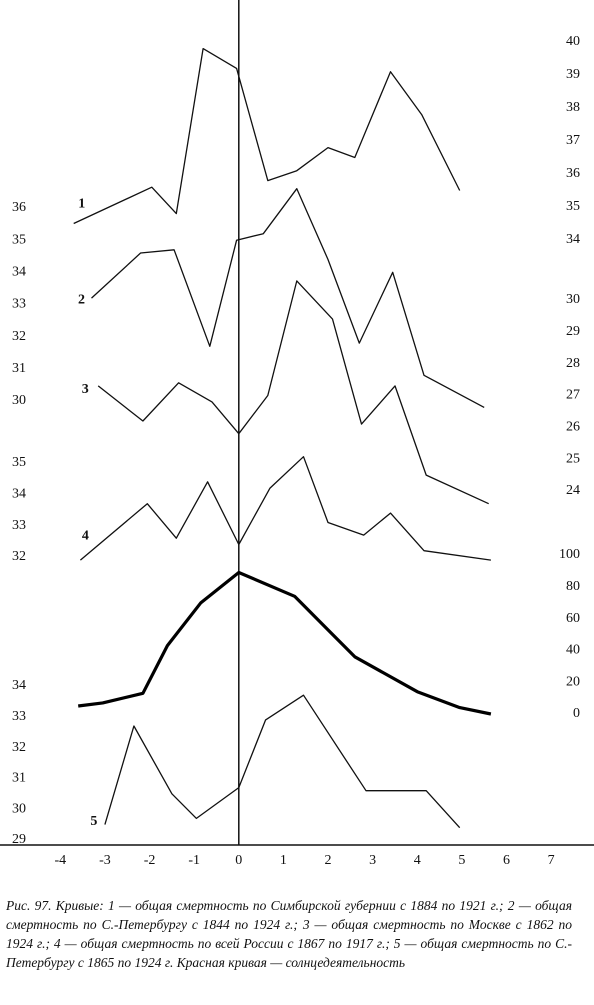 The image size is (594, 1005). Describe the element at coordinates (283, 860) in the screenshot. I see `x-tick-label: 1` at that location.